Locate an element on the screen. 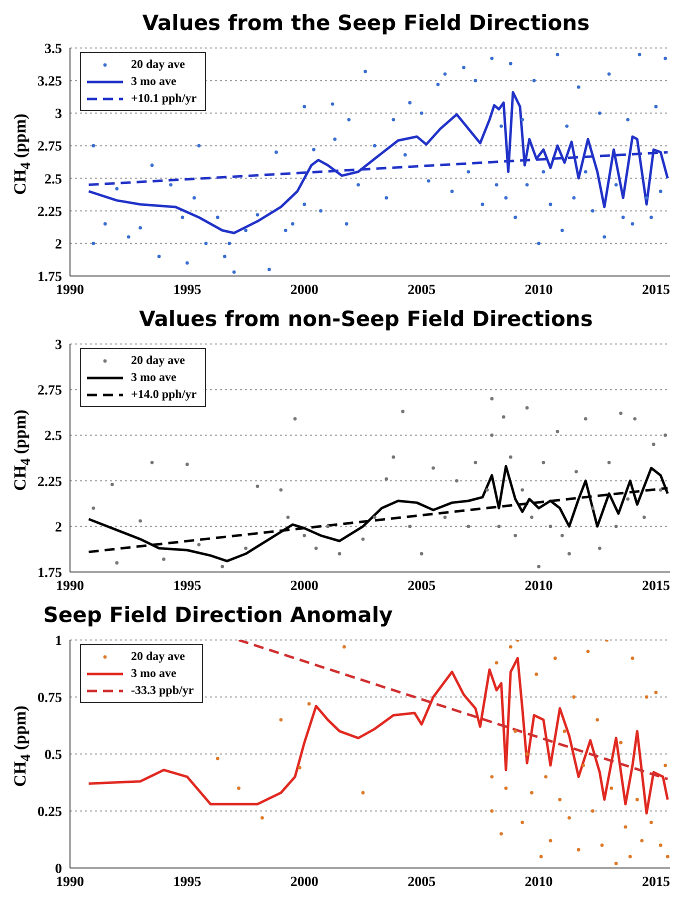 The image size is (692, 906). chart-title: Values from the Seep Field Directions is located at coordinates (366, 23).